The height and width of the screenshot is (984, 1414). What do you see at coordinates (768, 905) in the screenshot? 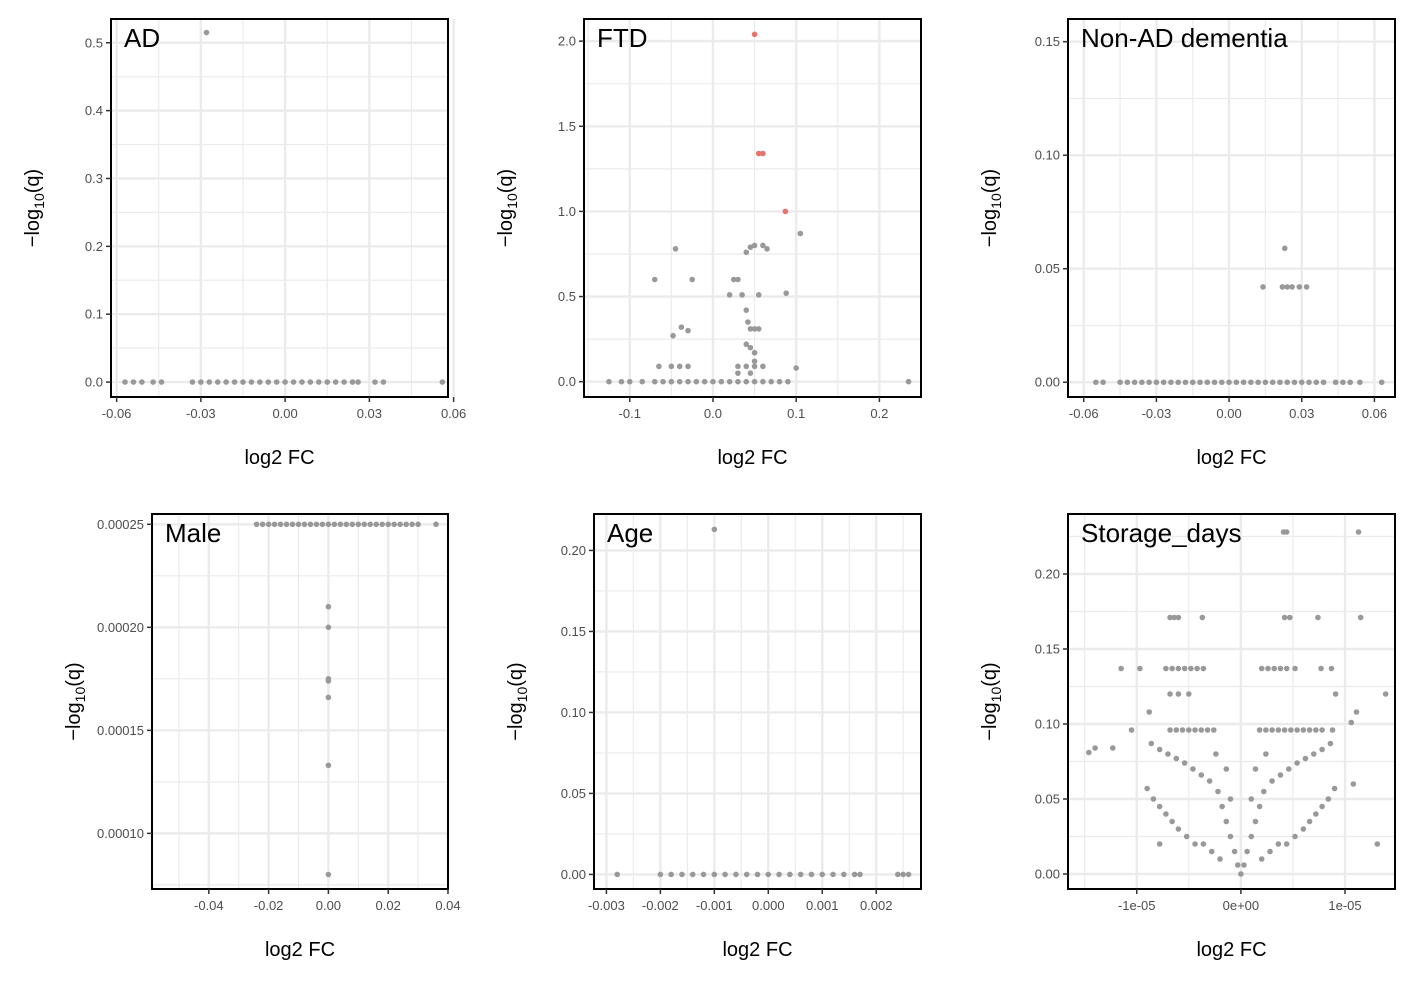
I see `x-tick-label: 0.000` at bounding box center [768, 905].